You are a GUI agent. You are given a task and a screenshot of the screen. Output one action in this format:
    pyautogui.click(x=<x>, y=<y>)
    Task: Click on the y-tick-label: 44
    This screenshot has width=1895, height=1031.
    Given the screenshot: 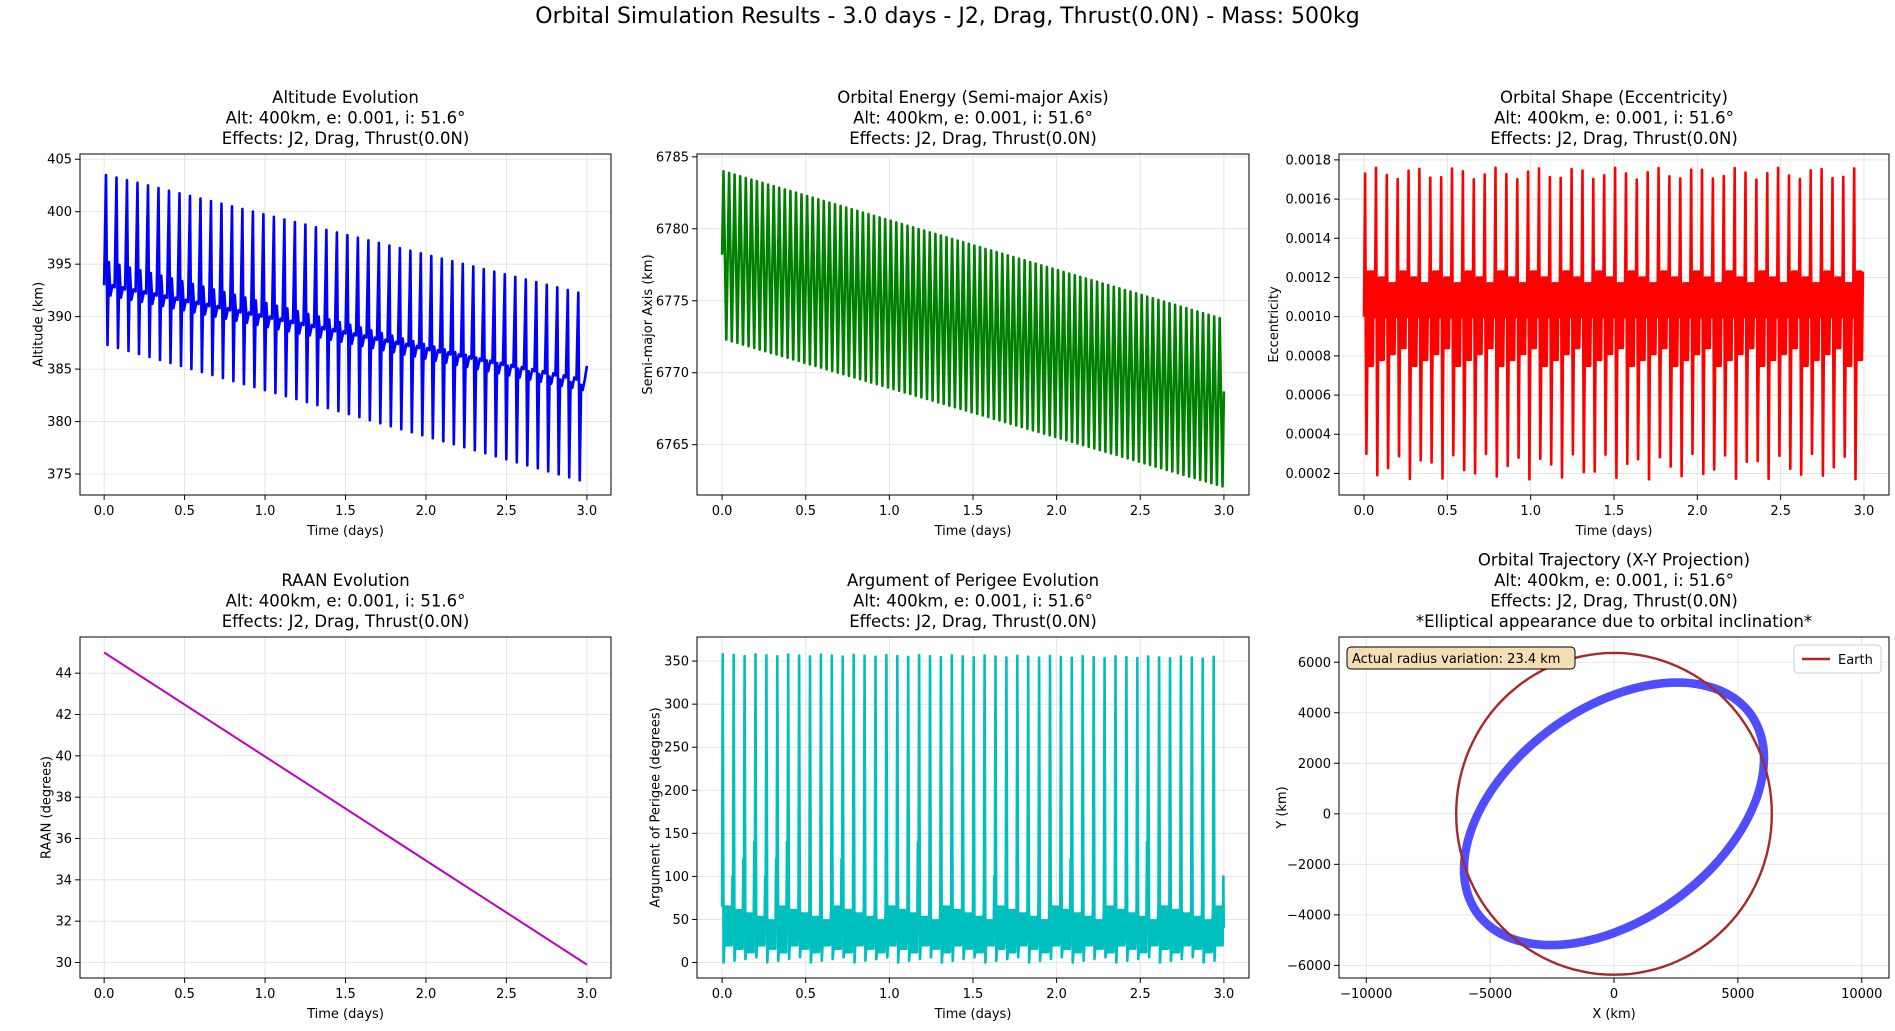 What is the action you would take?
    pyautogui.click(x=63, y=674)
    